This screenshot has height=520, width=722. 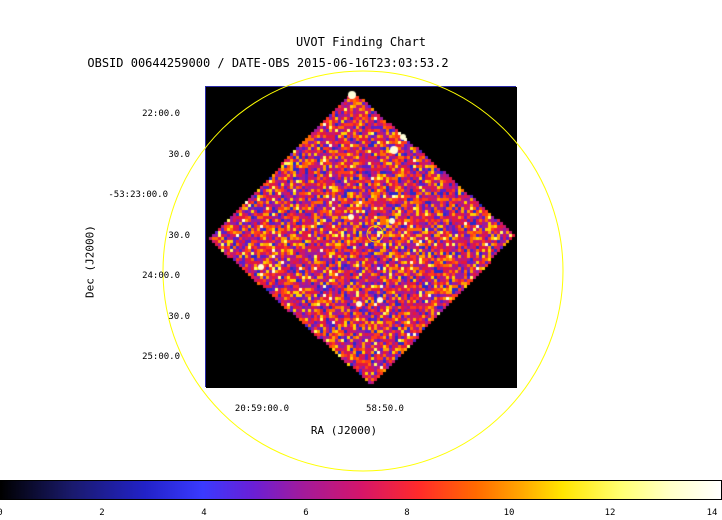 What do you see at coordinates (102, 513) in the screenshot?
I see `colorbar-tick: 2` at bounding box center [102, 513].